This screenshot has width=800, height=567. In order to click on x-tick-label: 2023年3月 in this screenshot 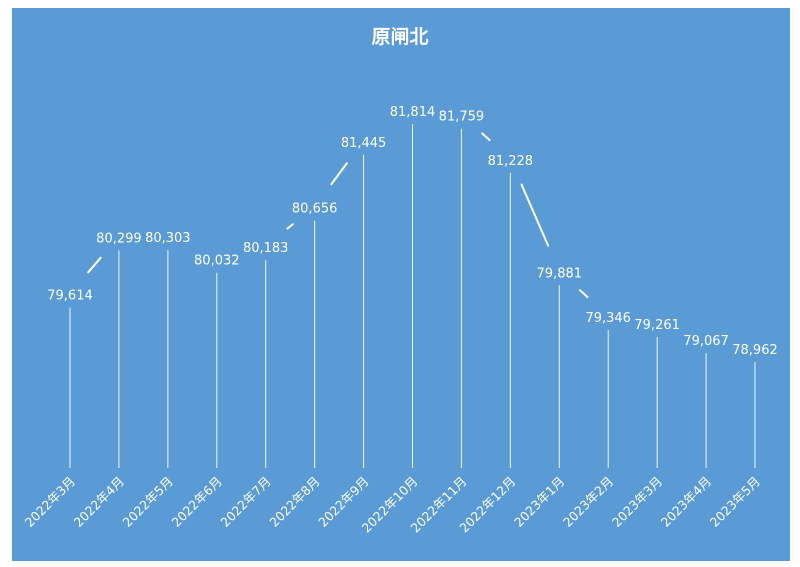, I will do `click(637, 502)`.